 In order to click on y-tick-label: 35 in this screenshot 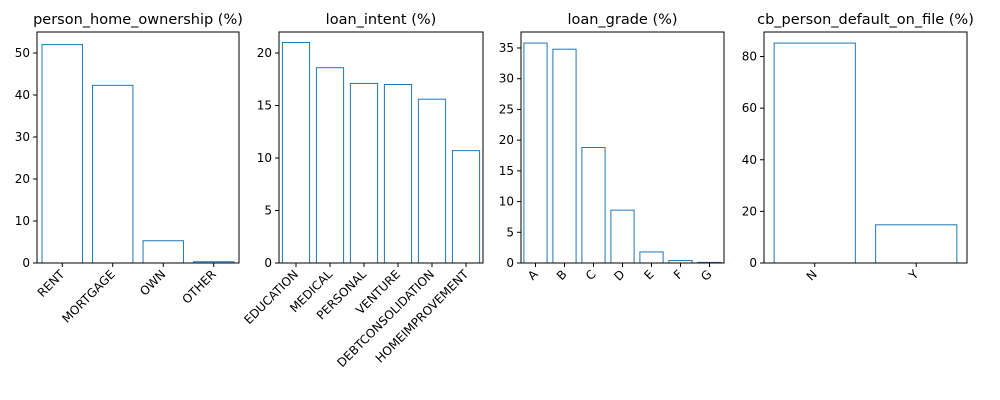, I will do `click(506, 48)`.